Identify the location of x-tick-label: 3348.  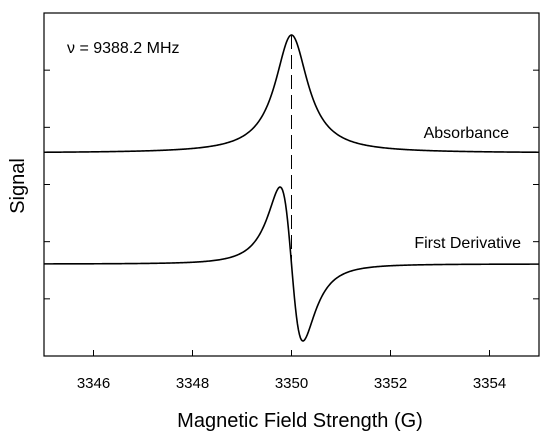
(192, 383).